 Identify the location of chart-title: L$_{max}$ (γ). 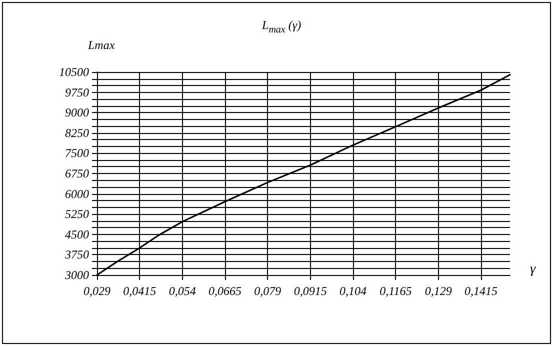
(282, 27).